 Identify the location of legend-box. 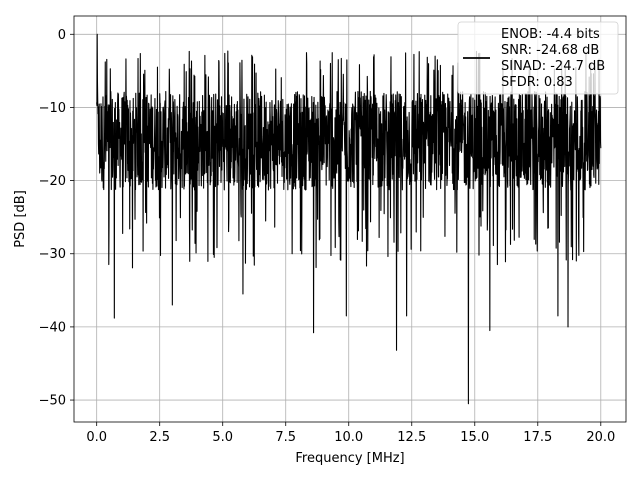
(538, 58).